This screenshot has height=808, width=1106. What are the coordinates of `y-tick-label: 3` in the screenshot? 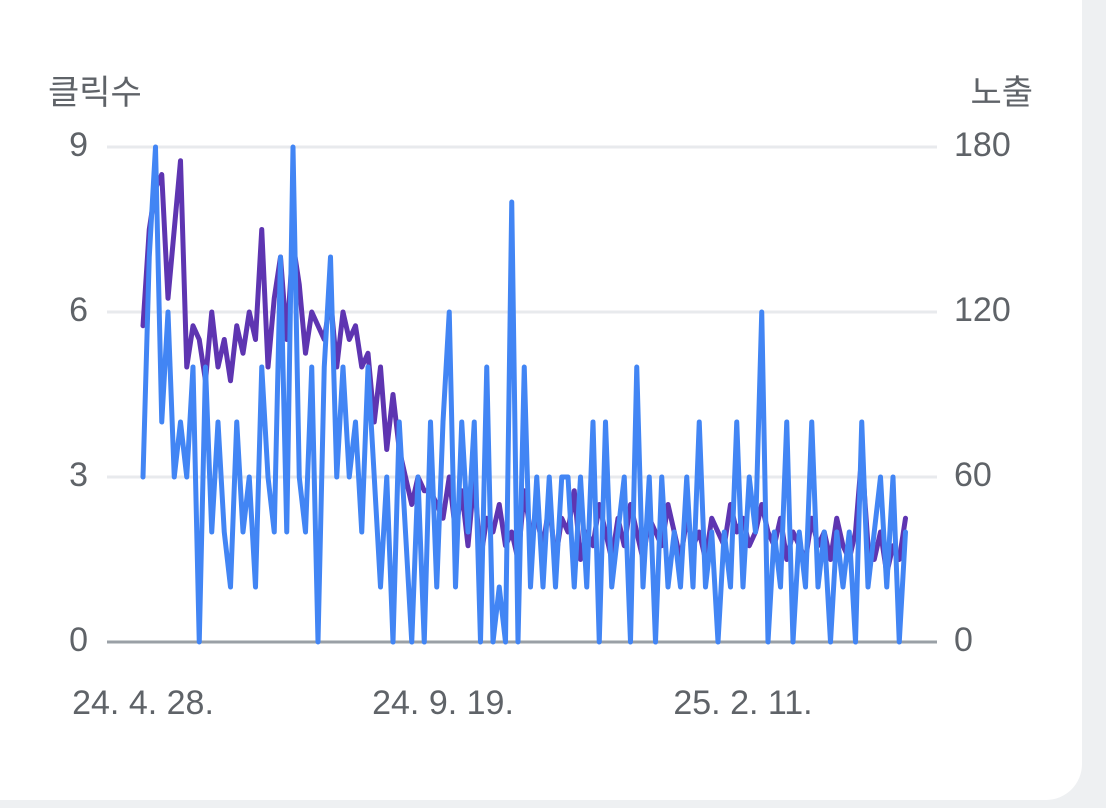 It's located at (78, 475).